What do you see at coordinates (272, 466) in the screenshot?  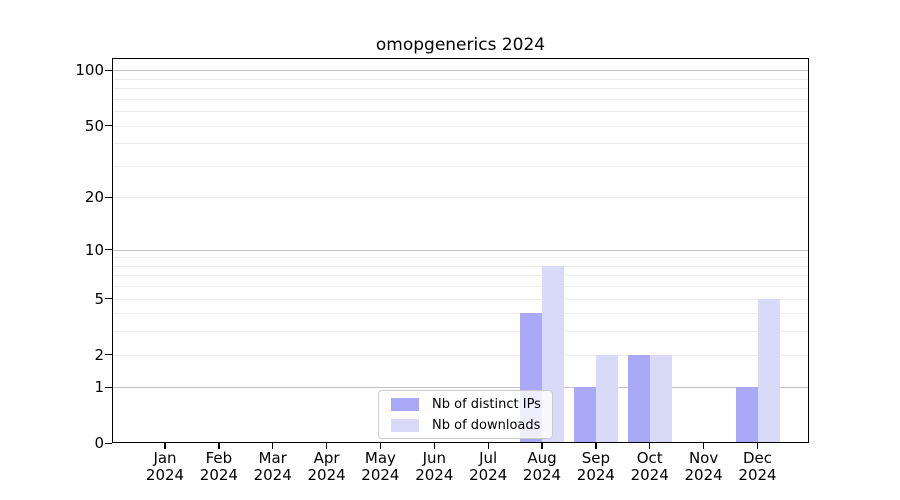 I see `x-tick-label: Mar 2024` at bounding box center [272, 466].